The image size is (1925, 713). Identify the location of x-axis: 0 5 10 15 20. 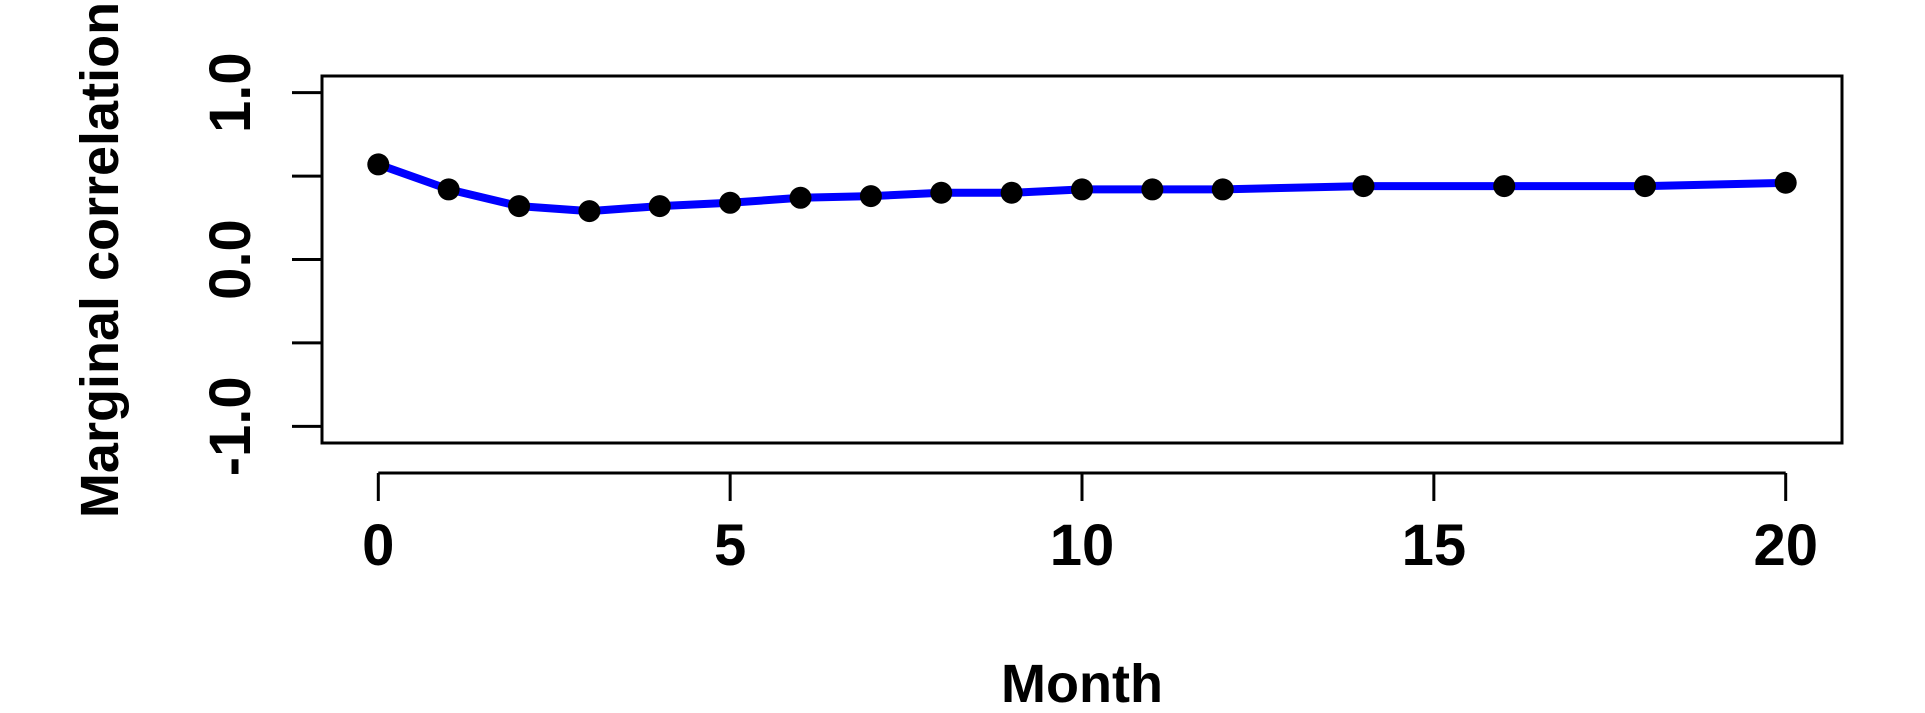
(1090, 524).